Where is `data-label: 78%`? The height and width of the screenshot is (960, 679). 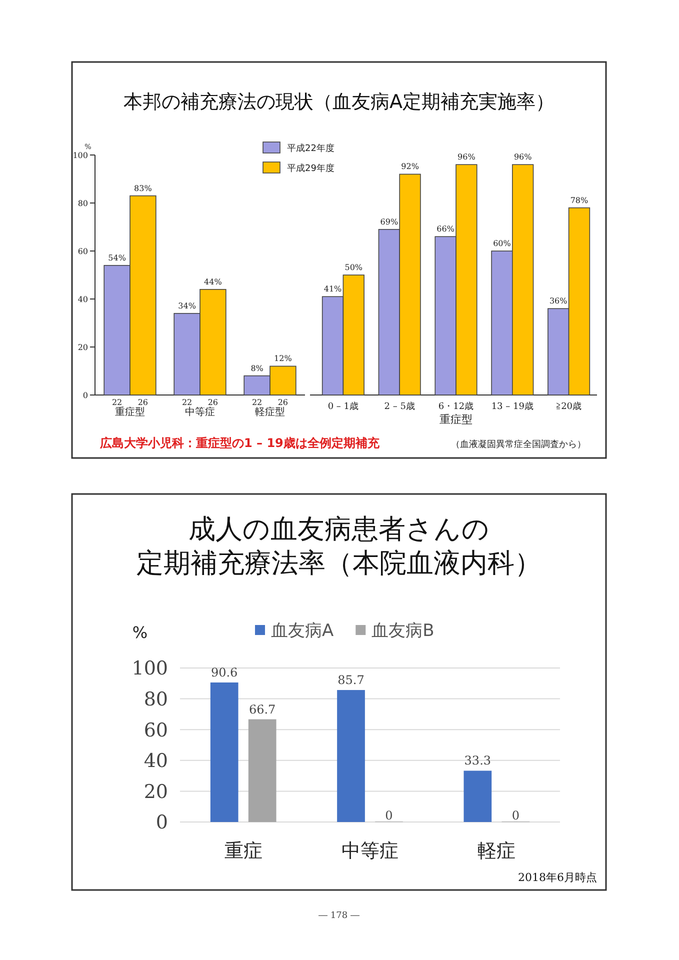
data-label: 78% is located at coordinates (579, 200).